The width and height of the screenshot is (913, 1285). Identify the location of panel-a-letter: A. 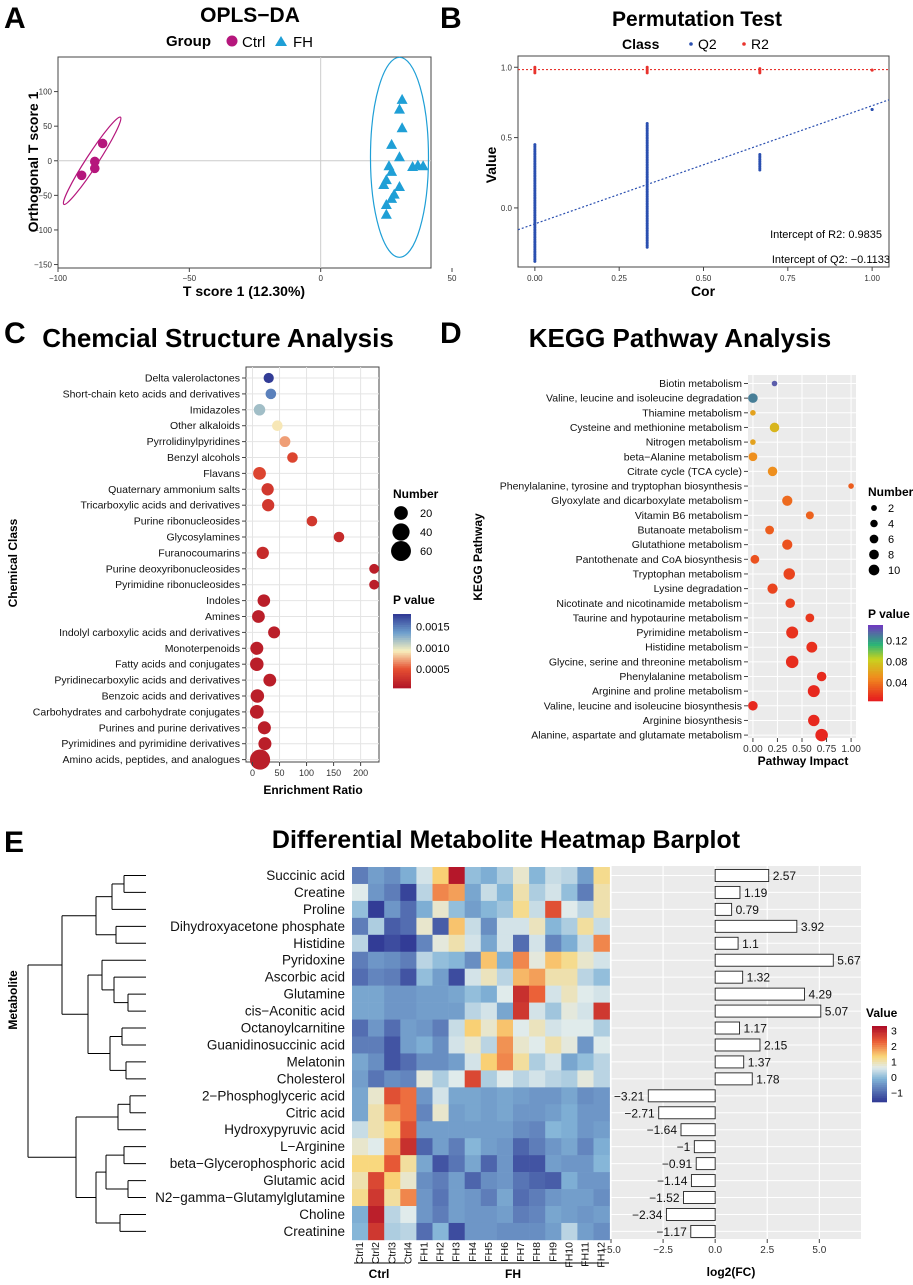
(15, 18).